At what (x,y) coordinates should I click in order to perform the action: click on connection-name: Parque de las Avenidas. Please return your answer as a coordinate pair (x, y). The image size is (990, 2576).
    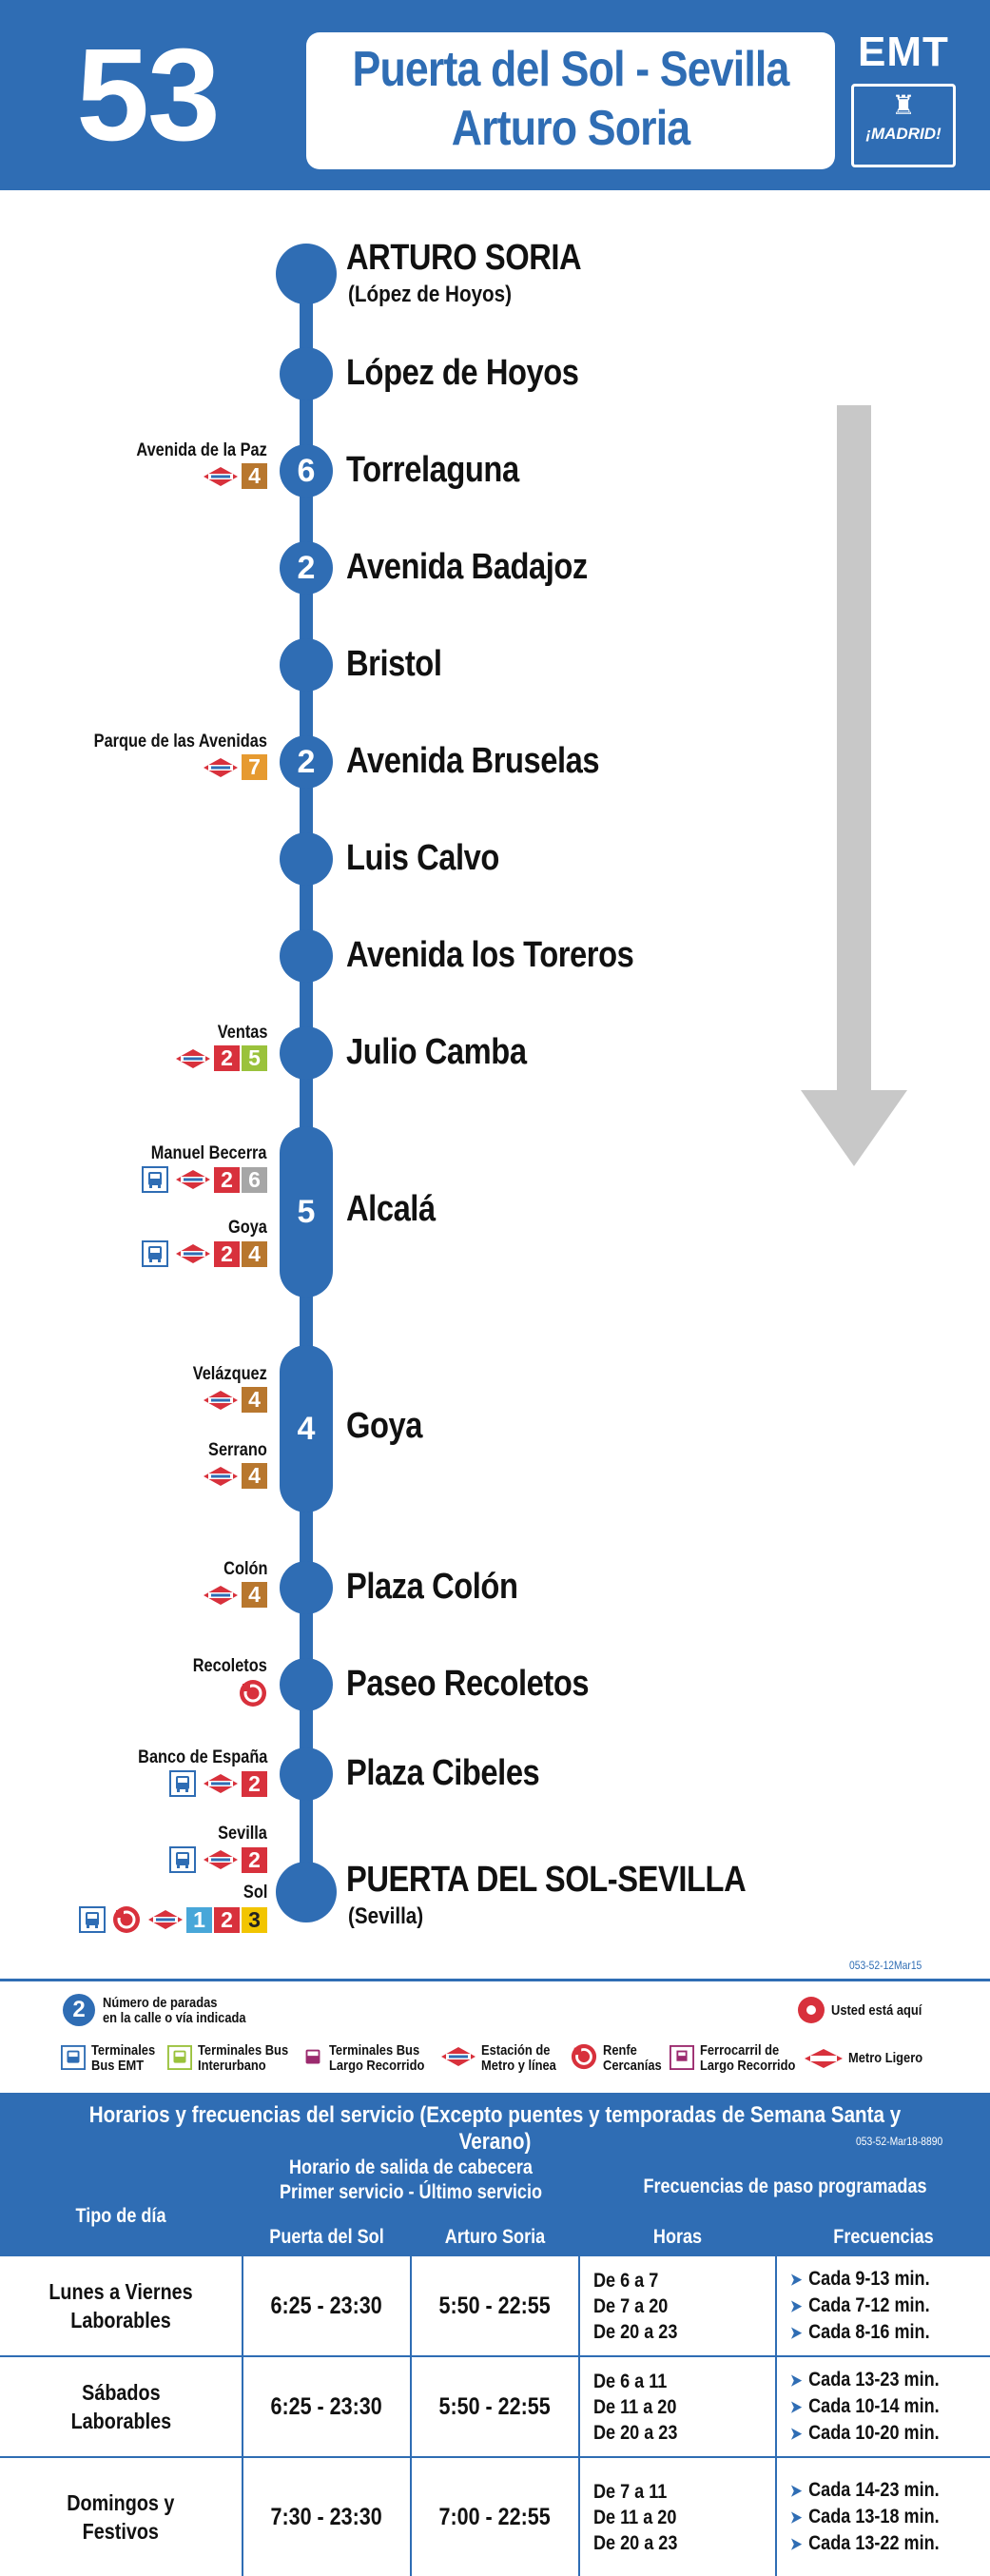
    Looking at the image, I should click on (180, 741).